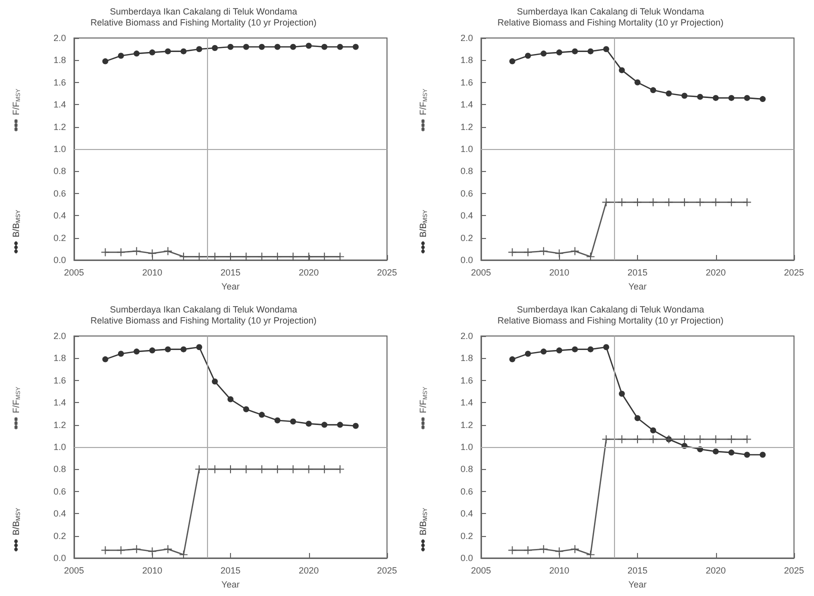  What do you see at coordinates (74, 273) in the screenshot?
I see `x-tick-label: 2005` at bounding box center [74, 273].